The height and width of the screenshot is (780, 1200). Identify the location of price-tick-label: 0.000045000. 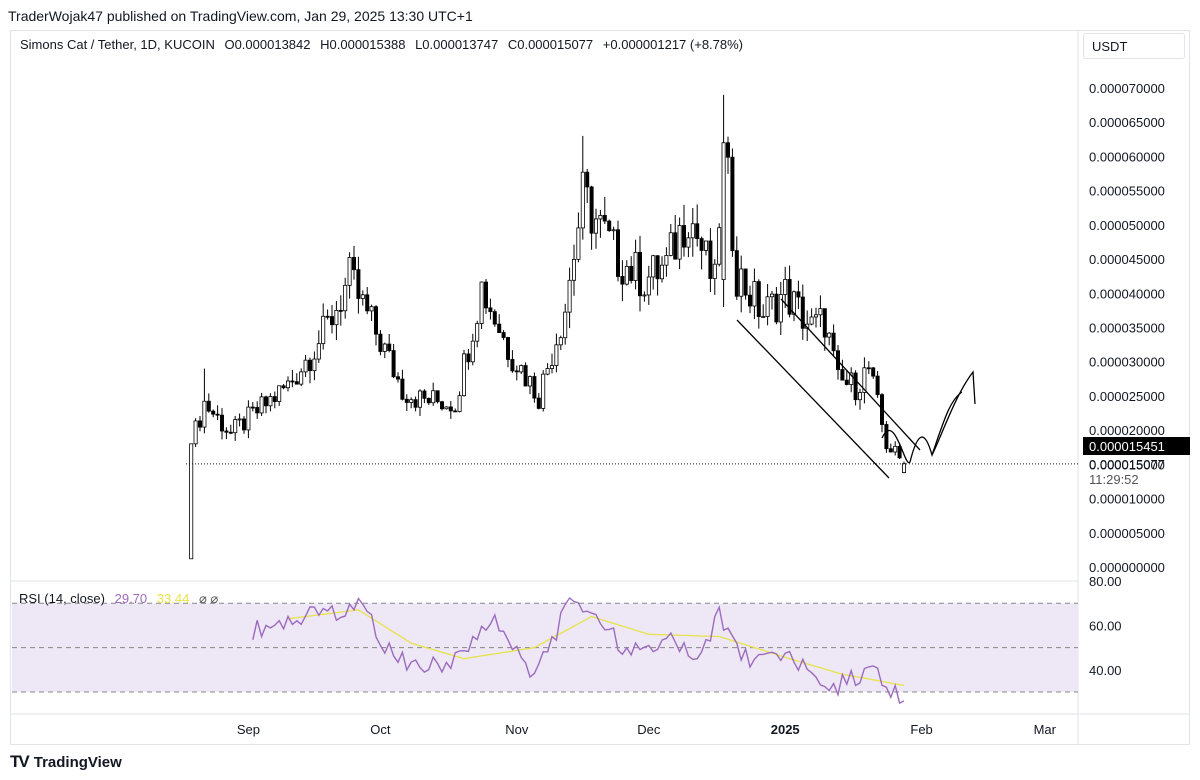
(1127, 259).